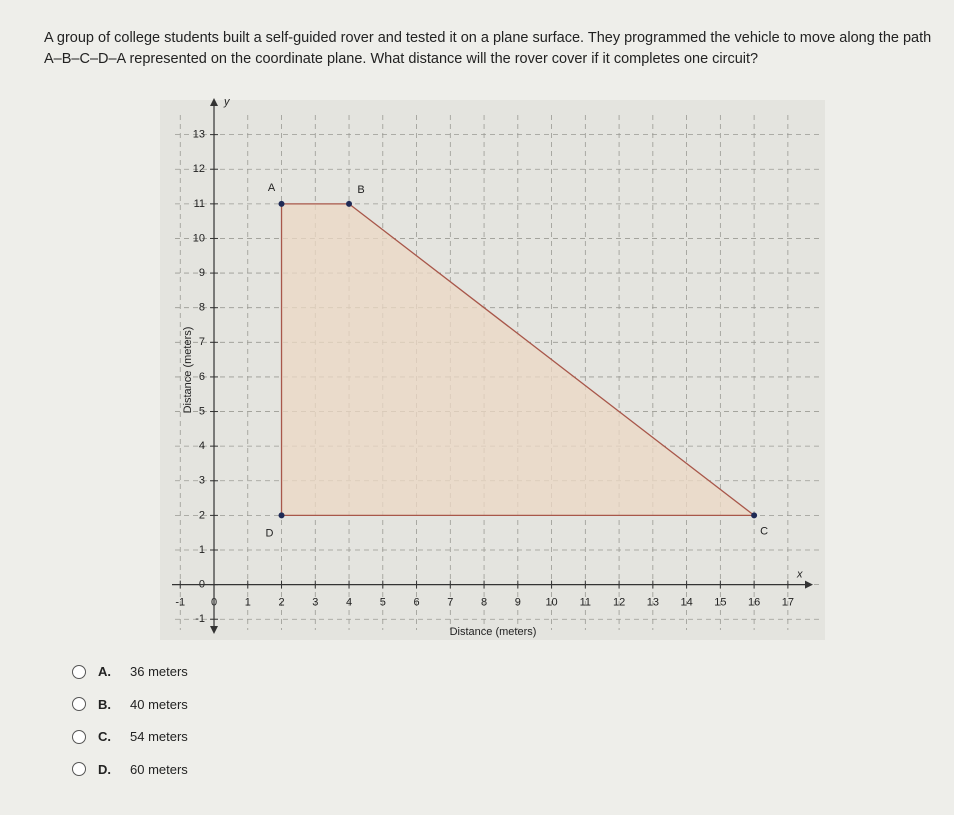  Describe the element at coordinates (104, 704) in the screenshot. I see `option-letter: B.` at that location.